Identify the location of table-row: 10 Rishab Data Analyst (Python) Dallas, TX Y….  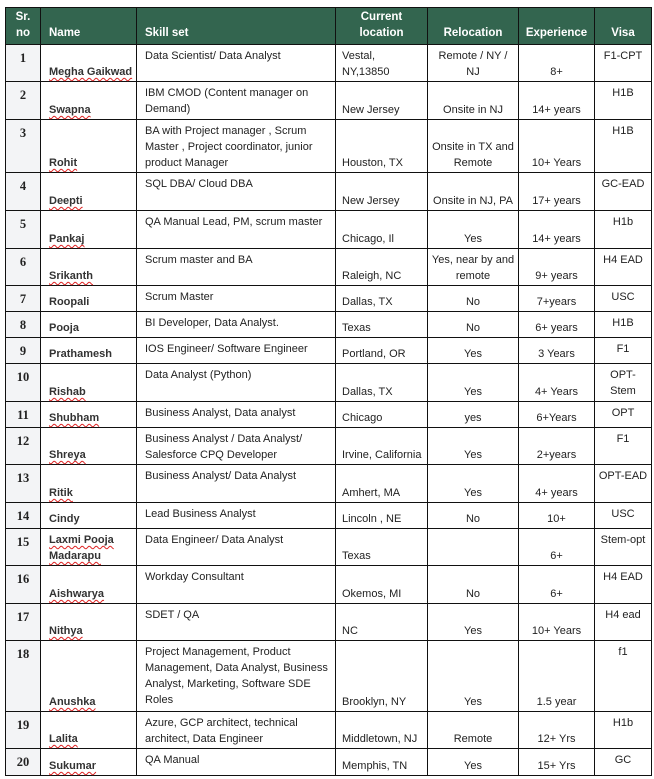
(328, 382).